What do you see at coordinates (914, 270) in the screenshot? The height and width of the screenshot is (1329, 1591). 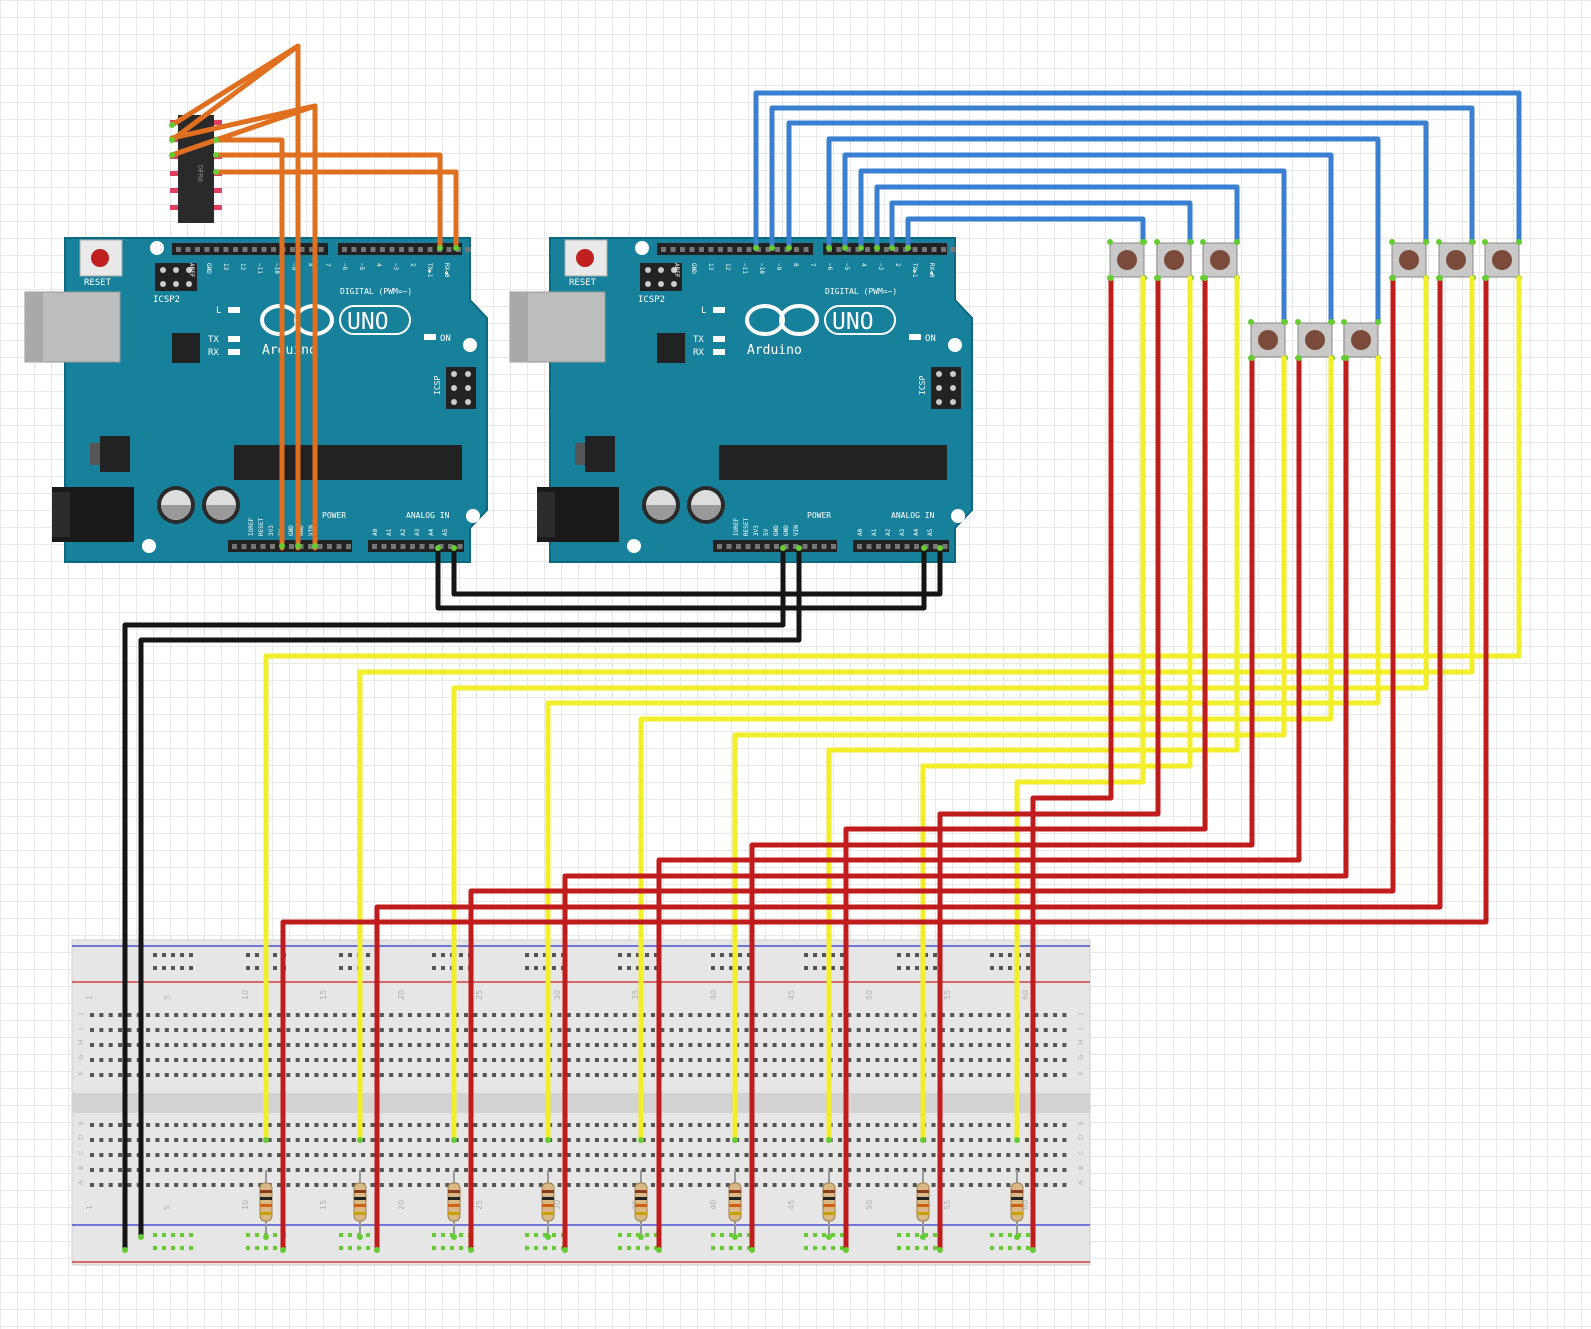 I see `pin-label: TX▶1` at bounding box center [914, 270].